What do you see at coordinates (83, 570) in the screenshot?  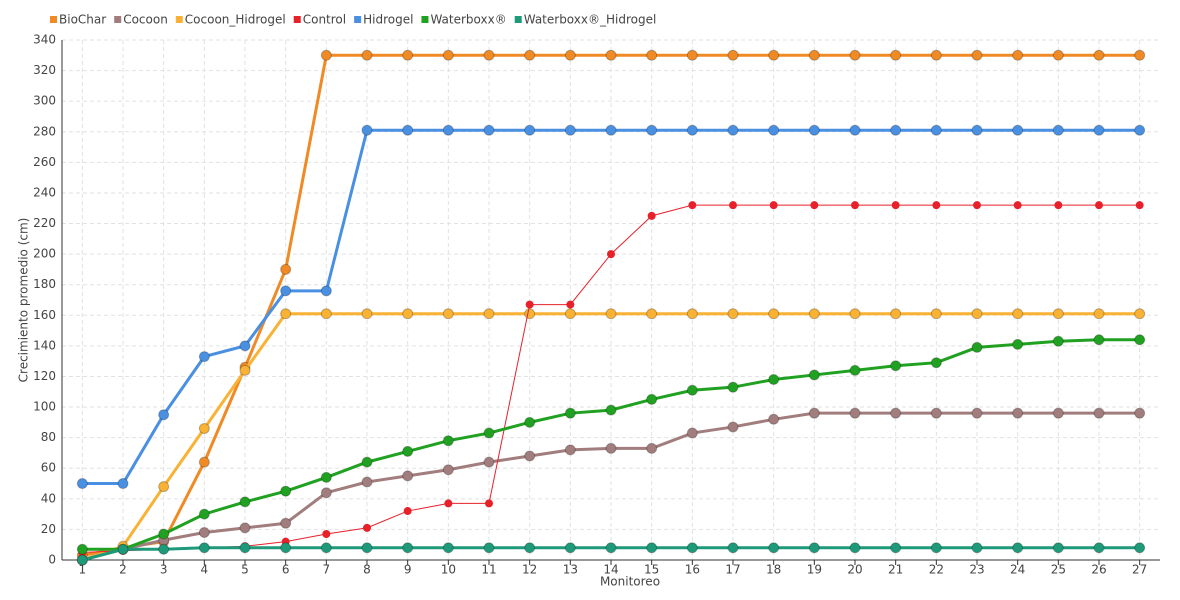 I see `x-tick-label: 1` at bounding box center [83, 570].